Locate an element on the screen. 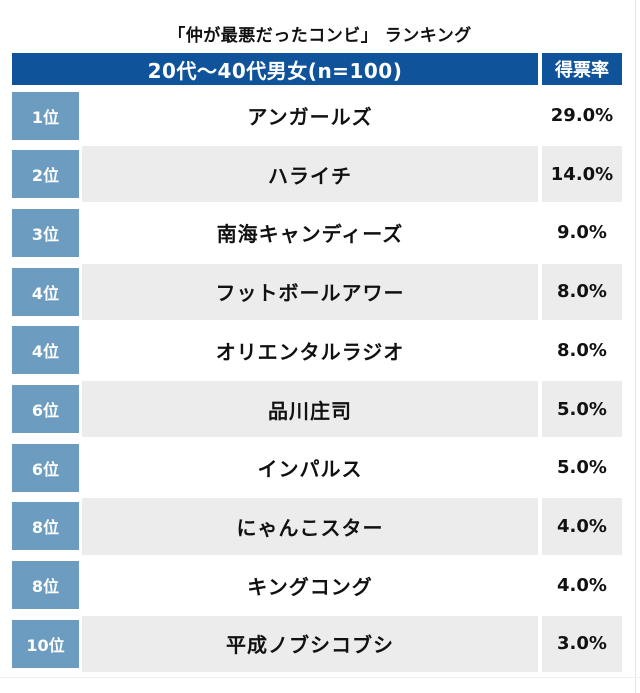  table-row: 6位 品川庄司 5.0% is located at coordinates (317, 409).